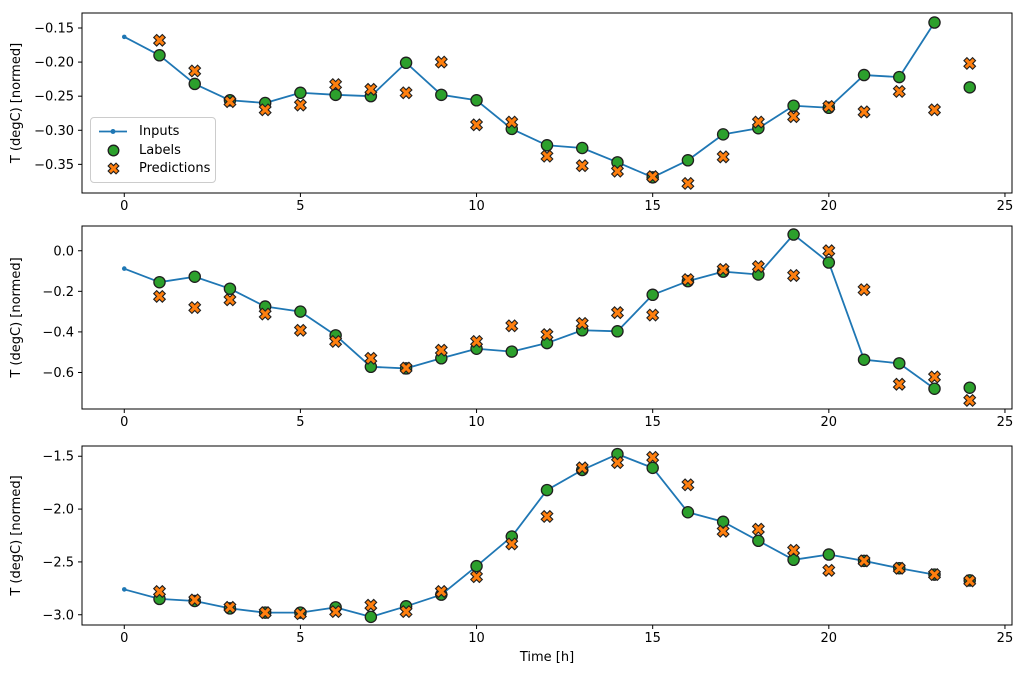 The image size is (1023, 679). I want to click on legend-x, so click(113, 168).